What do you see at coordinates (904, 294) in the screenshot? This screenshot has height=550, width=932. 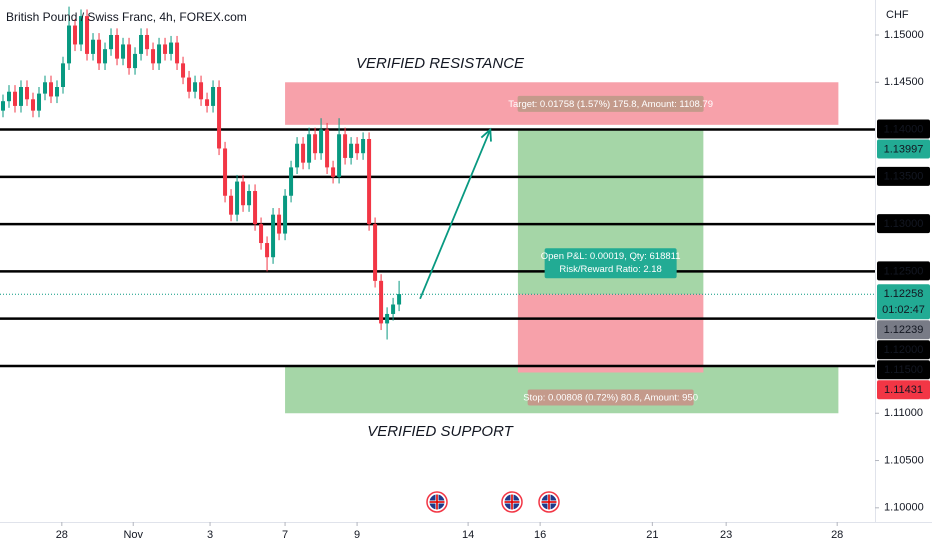 I see `price-label: 1.12258` at bounding box center [904, 294].